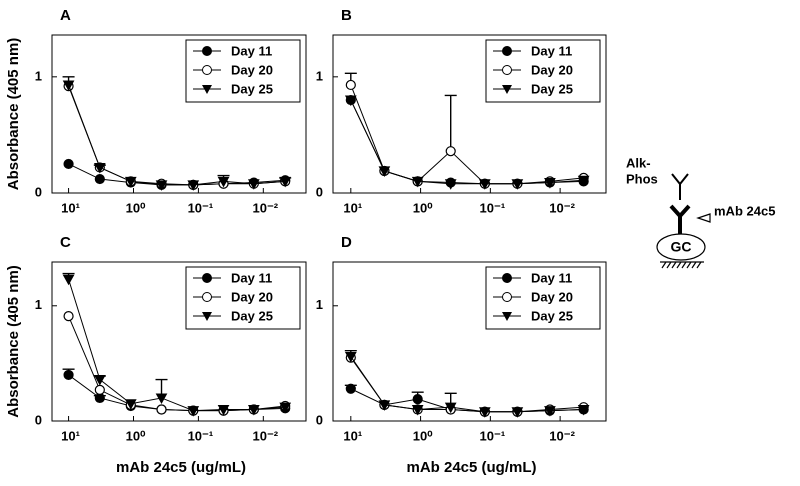 The height and width of the screenshot is (486, 800). What do you see at coordinates (638, 162) in the screenshot?
I see `enzyme-label: Alk-` at bounding box center [638, 162].